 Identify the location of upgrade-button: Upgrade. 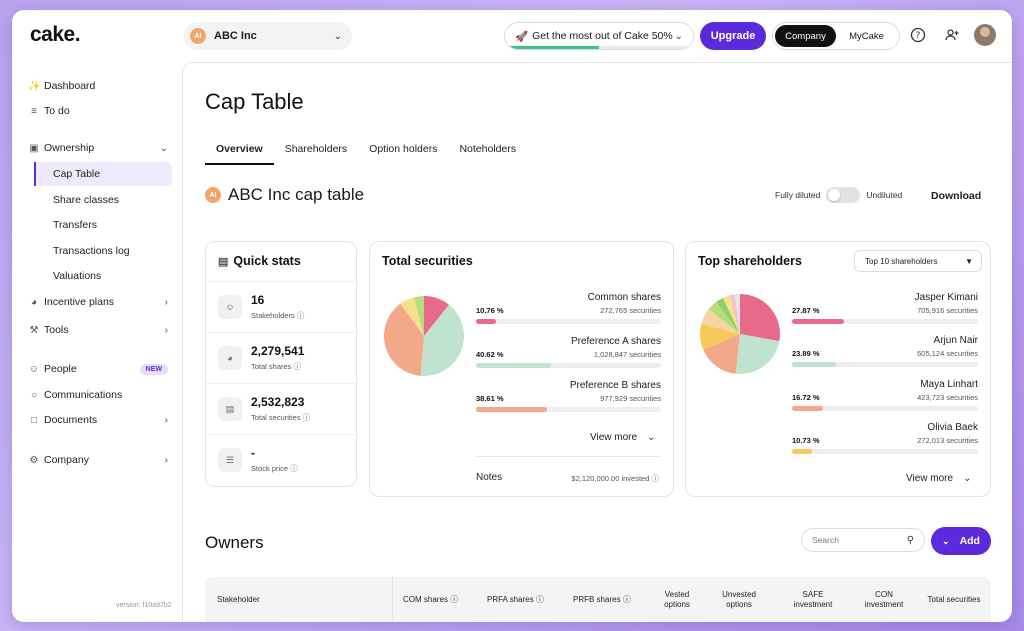
(733, 36).